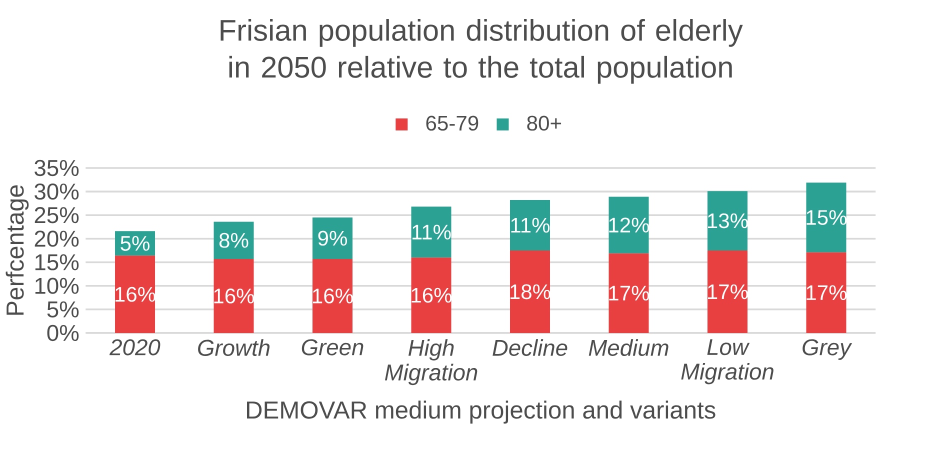 This screenshot has width=935, height=455. I want to click on y-tick-label: 10%, so click(57, 286).